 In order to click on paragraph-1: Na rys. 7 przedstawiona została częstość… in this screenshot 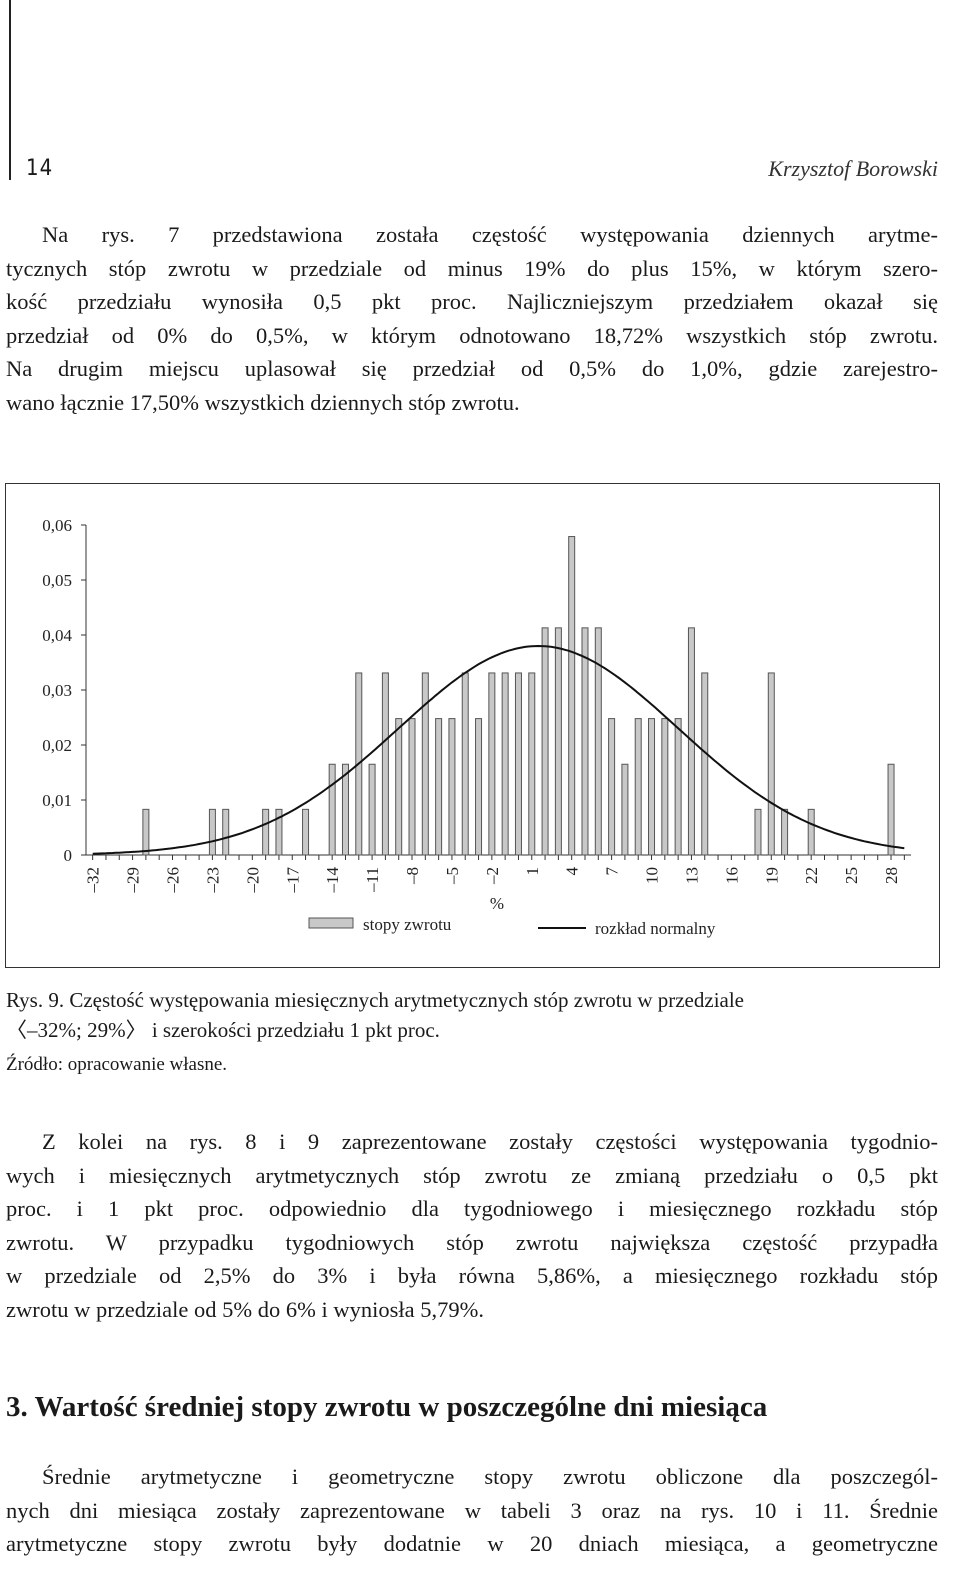, I will do `click(472, 318)`.